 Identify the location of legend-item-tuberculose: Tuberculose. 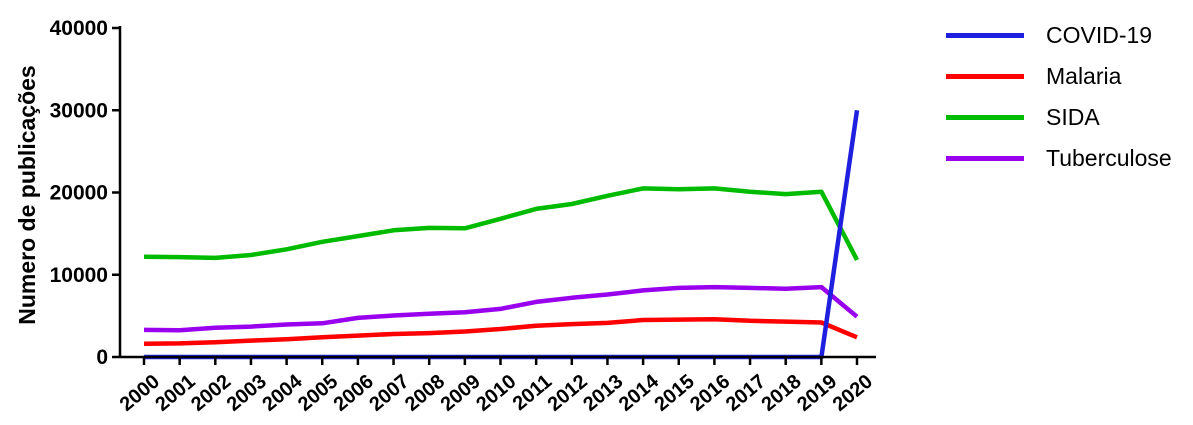
(1059, 158).